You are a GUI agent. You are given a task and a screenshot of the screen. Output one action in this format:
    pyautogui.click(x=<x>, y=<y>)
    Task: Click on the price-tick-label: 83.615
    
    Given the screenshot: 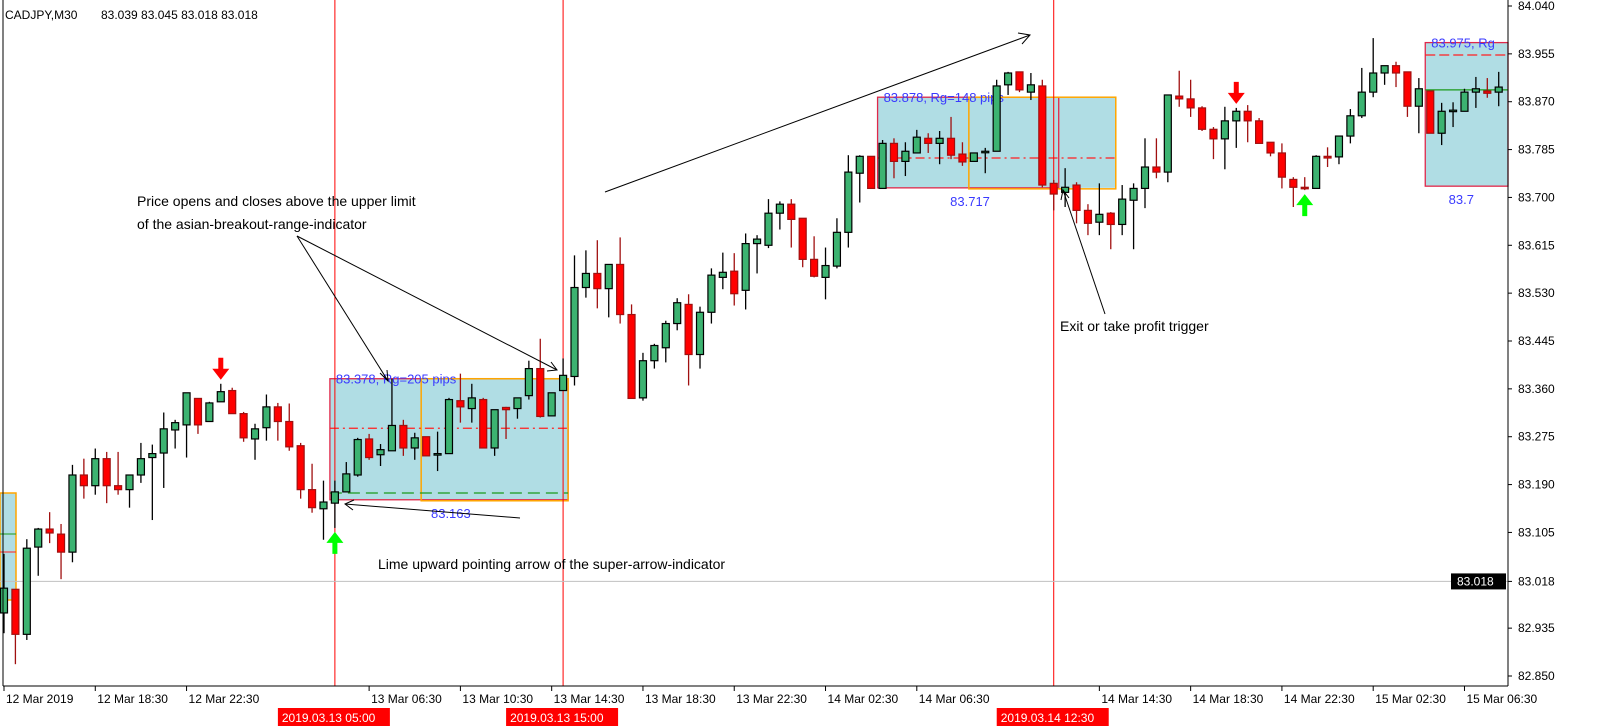 What is the action you would take?
    pyautogui.click(x=1536, y=245)
    